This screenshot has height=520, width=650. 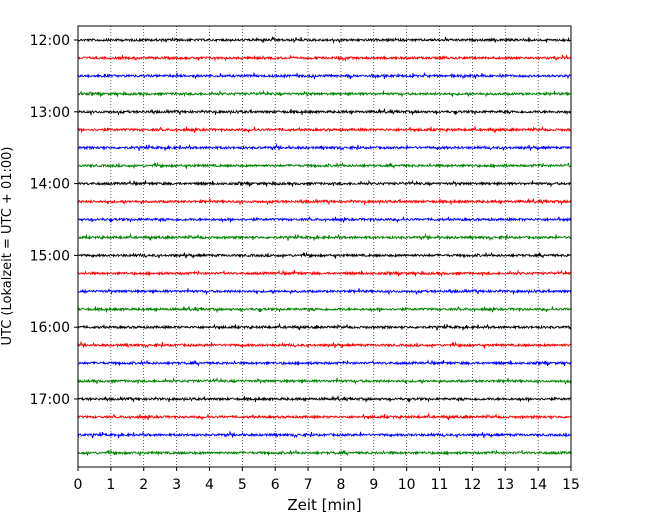 What do you see at coordinates (407, 485) in the screenshot?
I see `x-tick-label: 10` at bounding box center [407, 485].